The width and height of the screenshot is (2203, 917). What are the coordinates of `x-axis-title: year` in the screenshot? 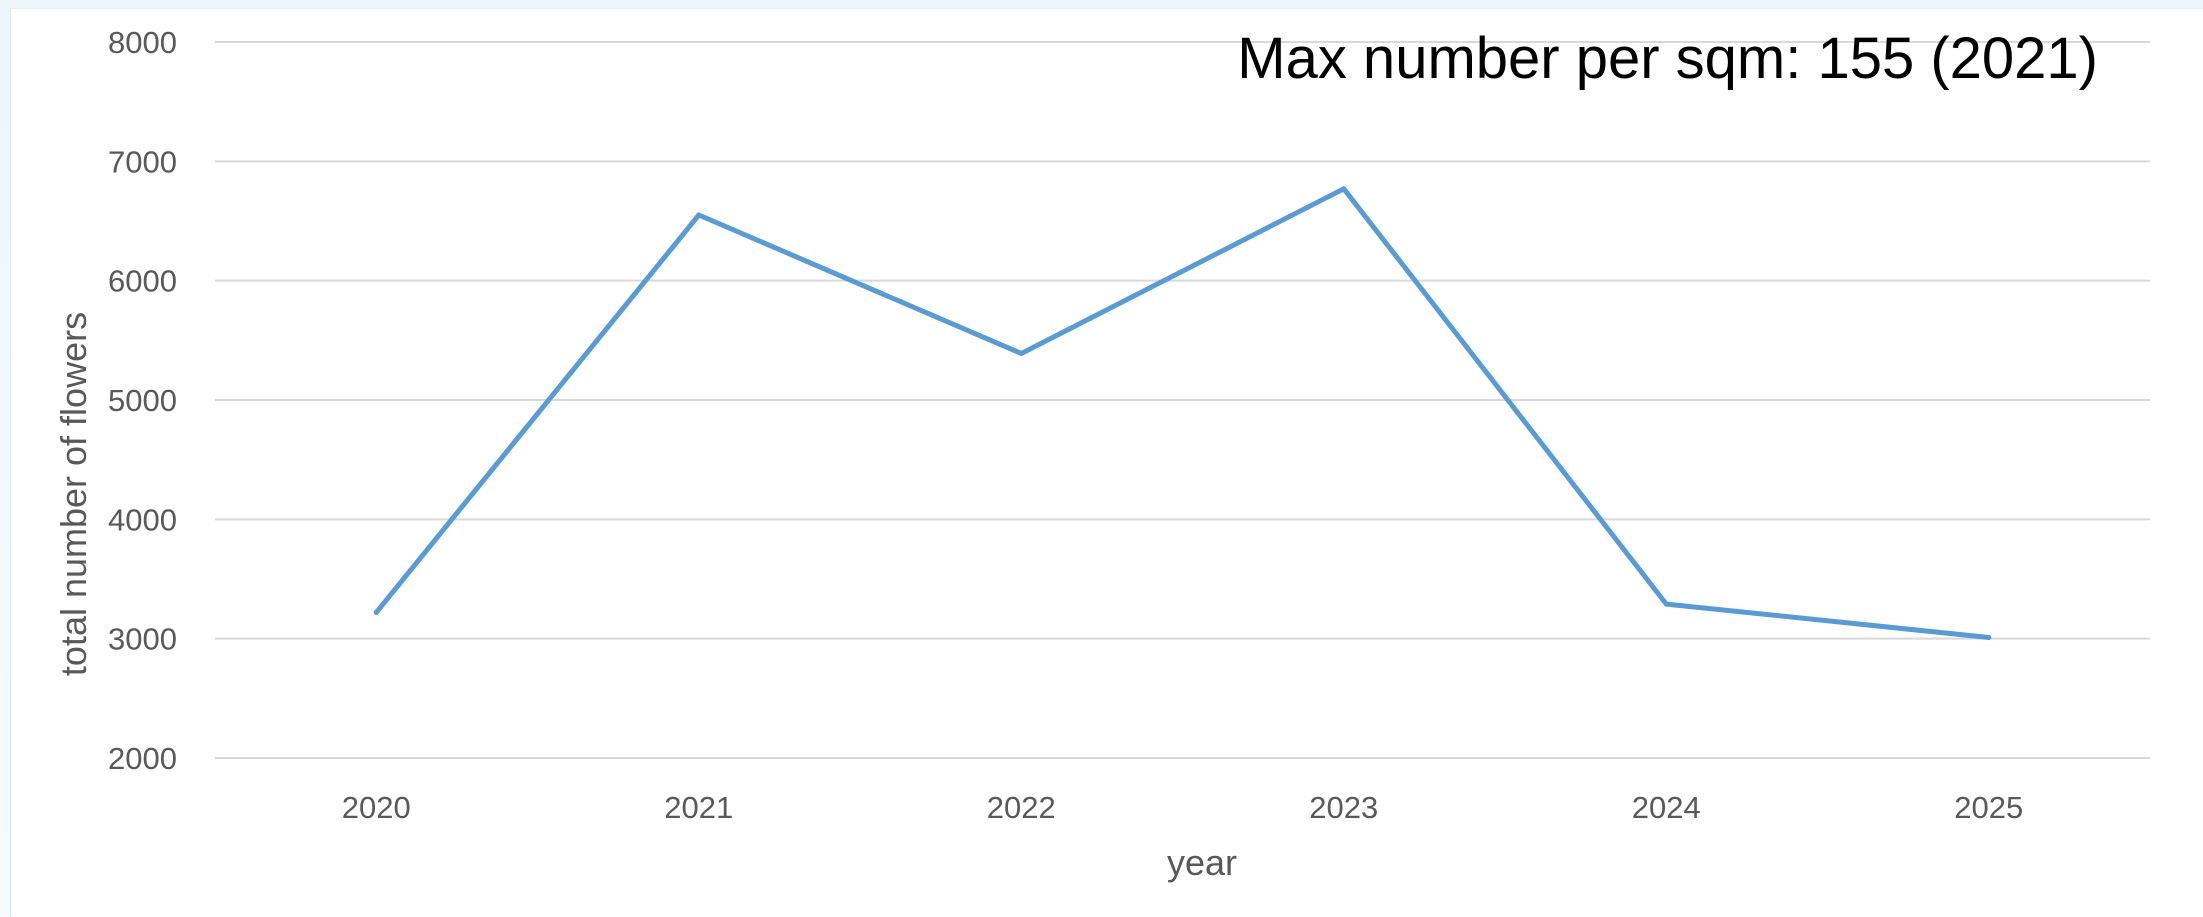 It's located at (1202, 862).